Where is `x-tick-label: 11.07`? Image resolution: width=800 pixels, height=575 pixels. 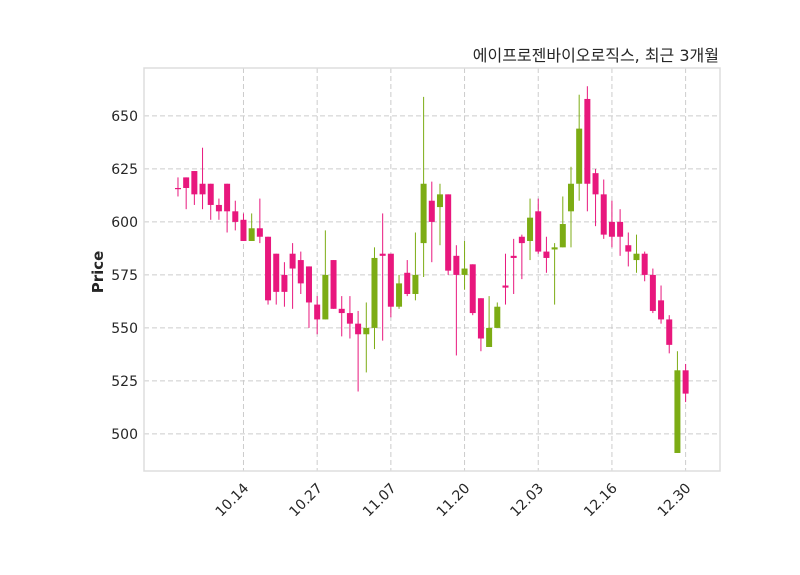 x-tick-label: 11.07 is located at coordinates (380, 501).